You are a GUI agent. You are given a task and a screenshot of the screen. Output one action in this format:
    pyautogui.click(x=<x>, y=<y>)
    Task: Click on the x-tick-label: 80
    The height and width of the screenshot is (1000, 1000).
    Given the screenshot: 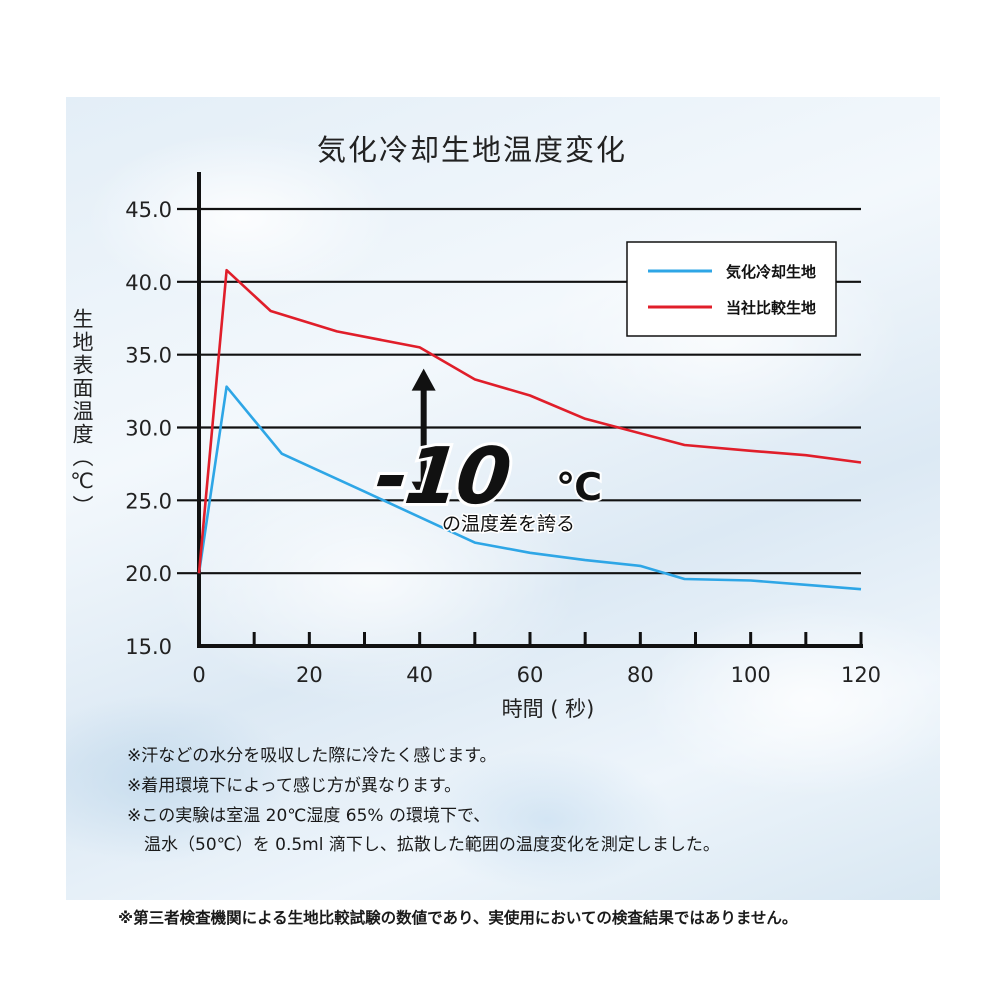 What is the action you would take?
    pyautogui.click(x=640, y=675)
    